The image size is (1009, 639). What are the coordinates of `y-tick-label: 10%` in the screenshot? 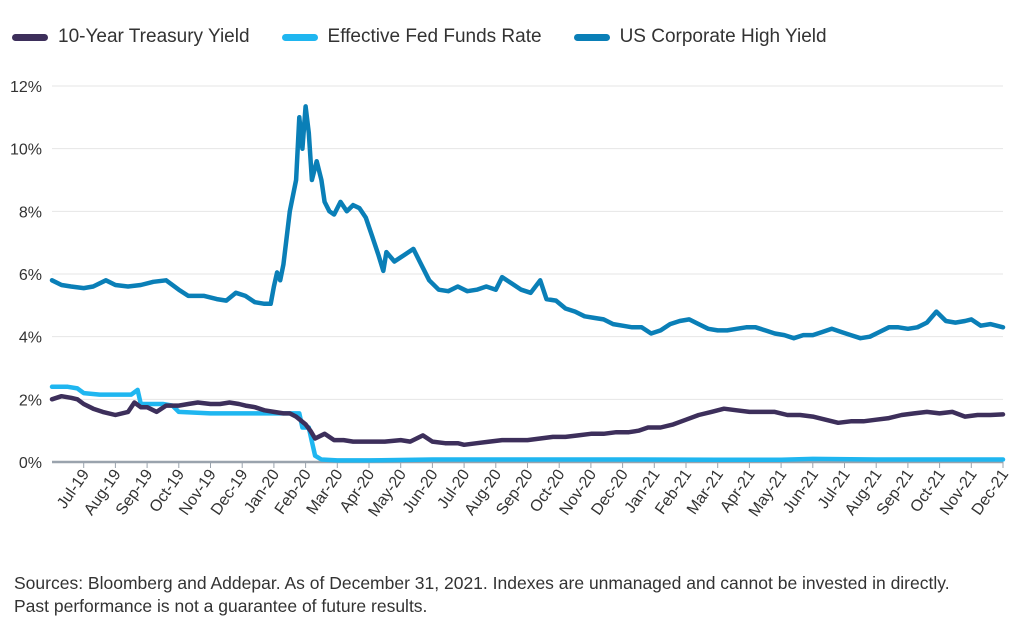 It's located at (26, 150).